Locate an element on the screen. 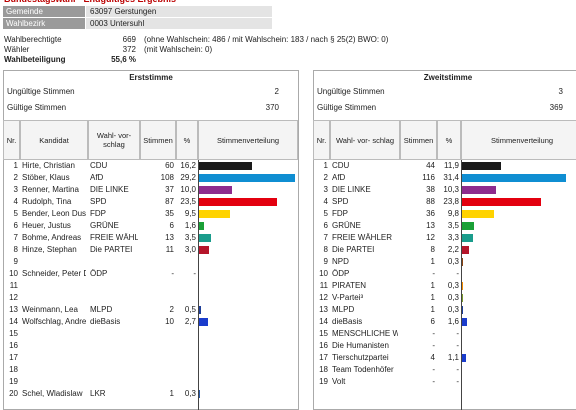  cell-pct: 31,4 is located at coordinates (451, 177).